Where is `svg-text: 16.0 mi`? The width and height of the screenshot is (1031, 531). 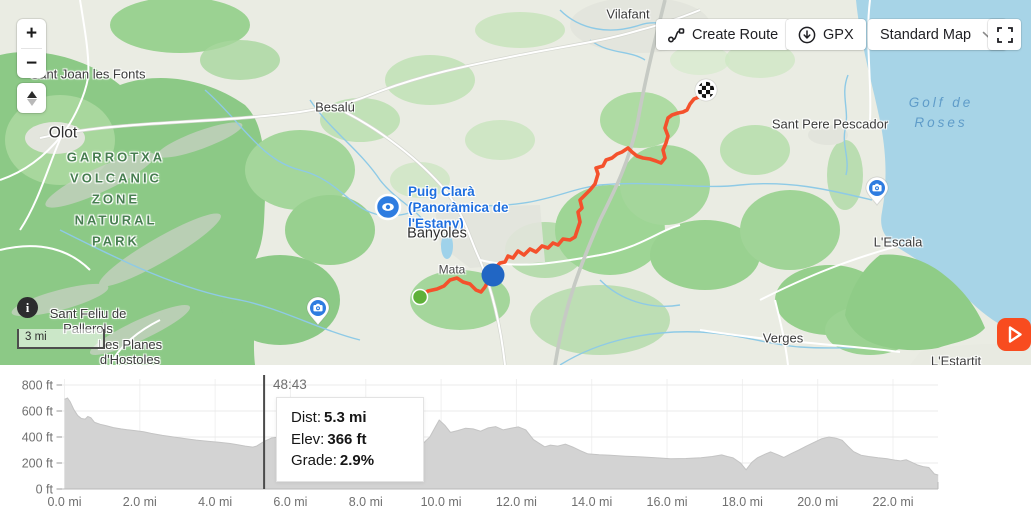
svg-text: 16.0 mi is located at coordinates (667, 502).